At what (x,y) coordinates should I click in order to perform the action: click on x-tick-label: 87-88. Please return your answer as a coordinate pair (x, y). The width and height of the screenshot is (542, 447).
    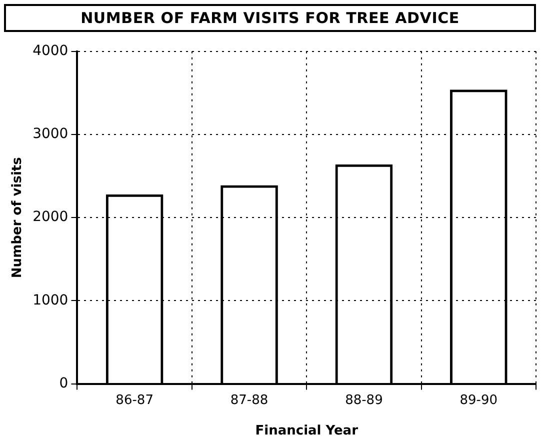
    Looking at the image, I should click on (249, 400).